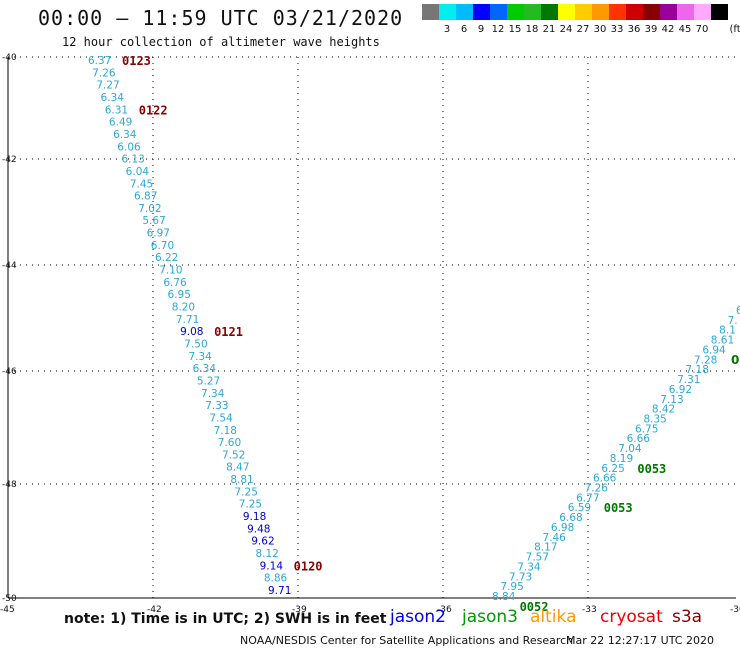 The image size is (740, 650). Describe the element at coordinates (153, 221) in the screenshot. I see `swh-value-label: 5.67` at that location.